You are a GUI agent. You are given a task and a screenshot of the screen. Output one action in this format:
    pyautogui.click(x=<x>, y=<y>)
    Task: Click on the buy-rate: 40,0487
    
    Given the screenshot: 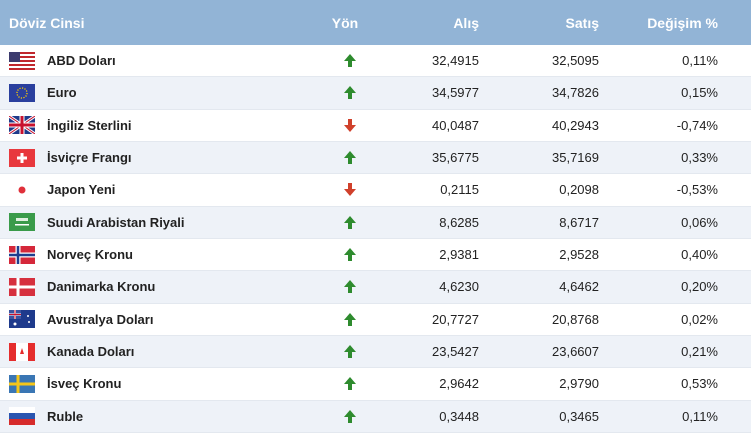 What is the action you would take?
    pyautogui.click(x=455, y=125)
    